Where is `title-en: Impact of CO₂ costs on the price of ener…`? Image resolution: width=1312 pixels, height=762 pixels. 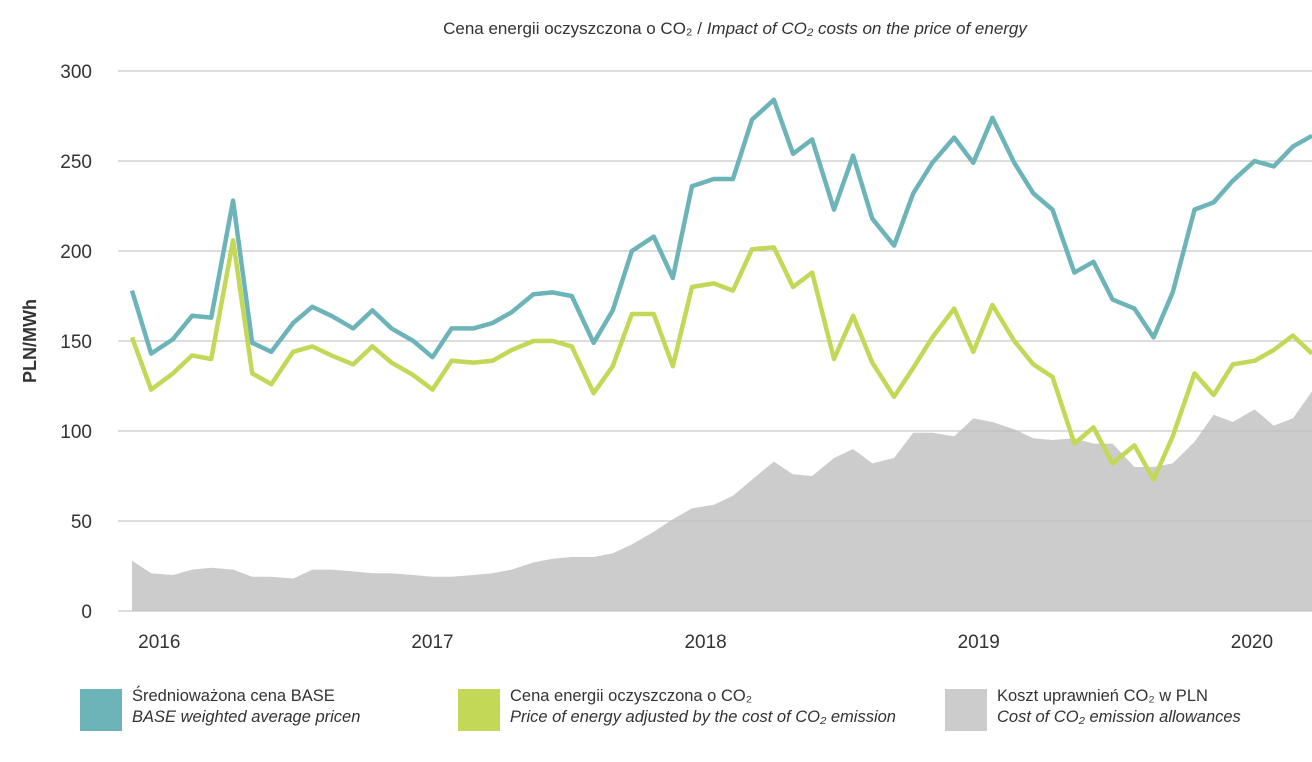 title-en: Impact of CO₂ costs on the price of ener… is located at coordinates (868, 28).